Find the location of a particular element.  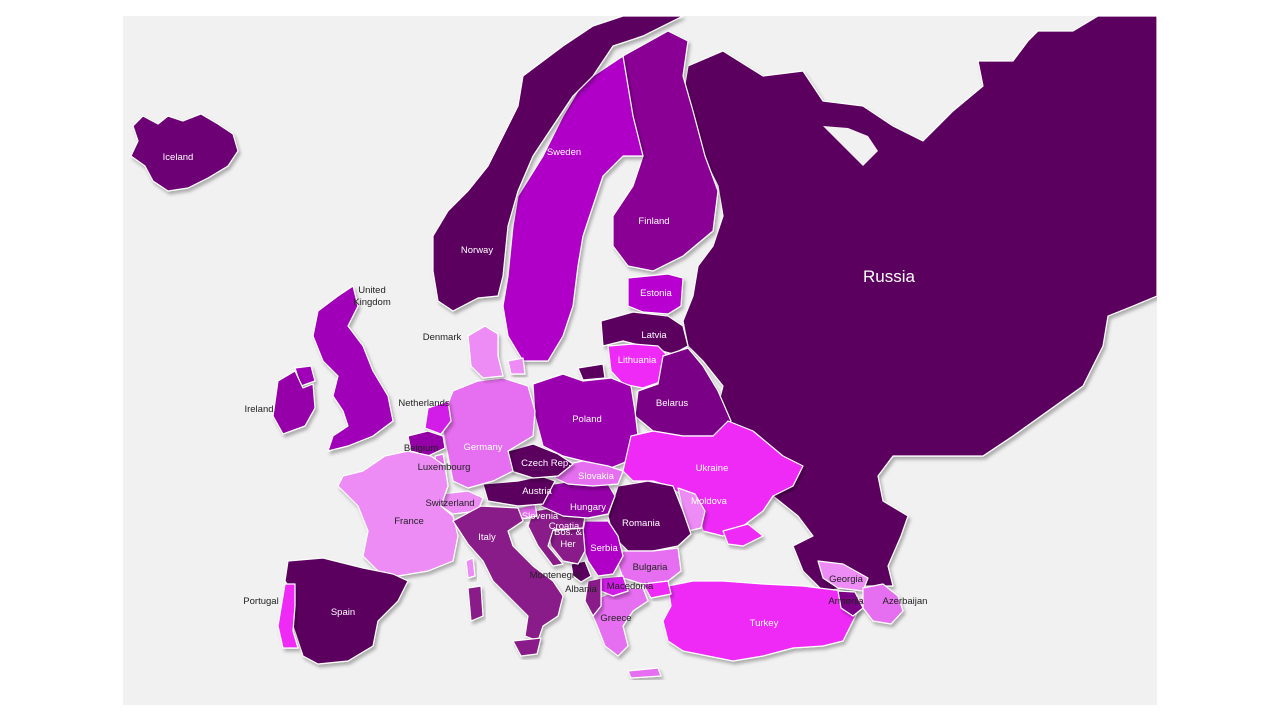

country-netherlands is located at coordinates (438, 417).